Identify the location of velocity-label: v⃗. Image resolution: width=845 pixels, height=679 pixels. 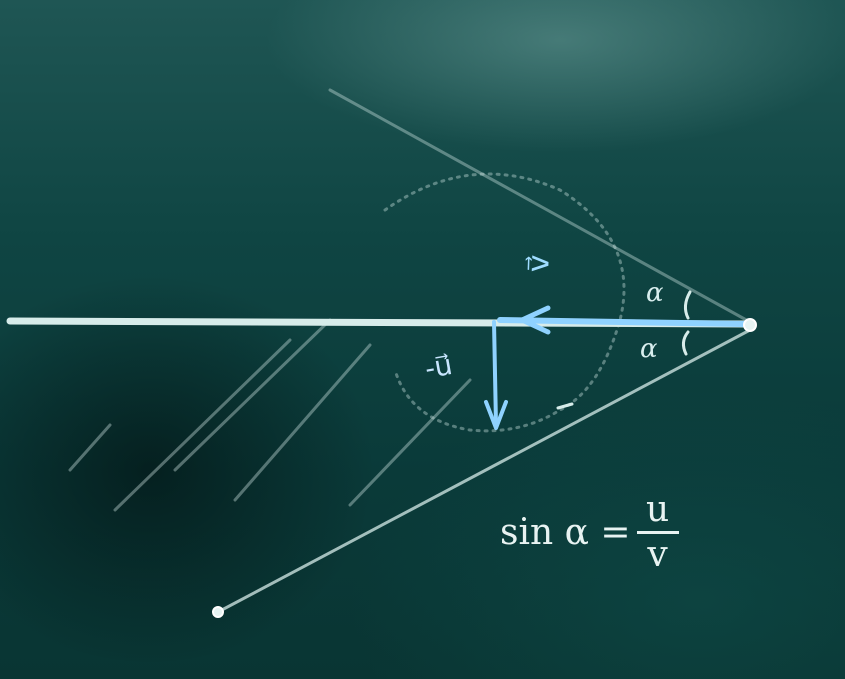
(539, 263).